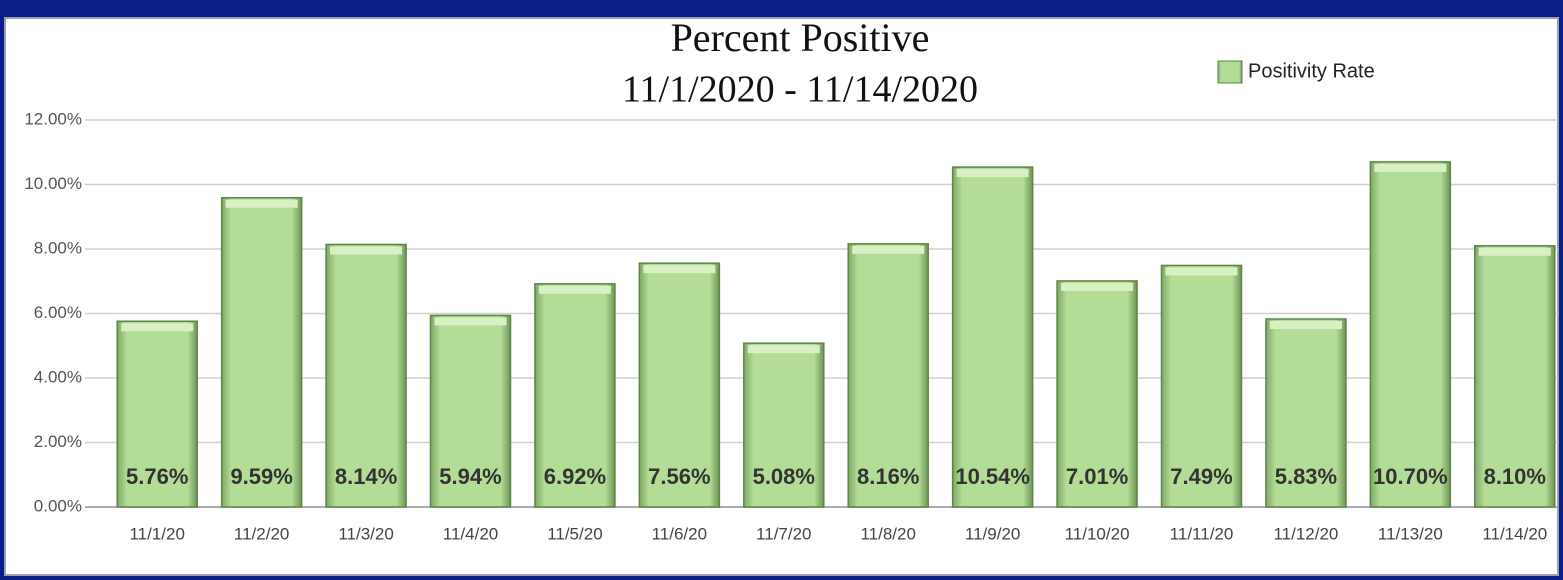 This screenshot has height=580, width=1563. I want to click on y-tick-label: 8.00%, so click(58, 247).